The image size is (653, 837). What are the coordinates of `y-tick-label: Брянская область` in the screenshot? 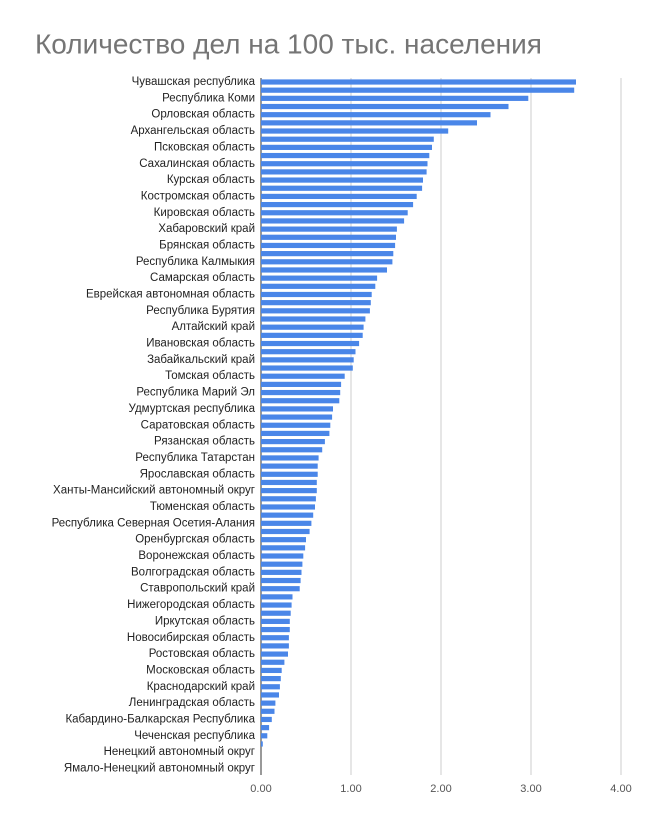 It's located at (207, 245).